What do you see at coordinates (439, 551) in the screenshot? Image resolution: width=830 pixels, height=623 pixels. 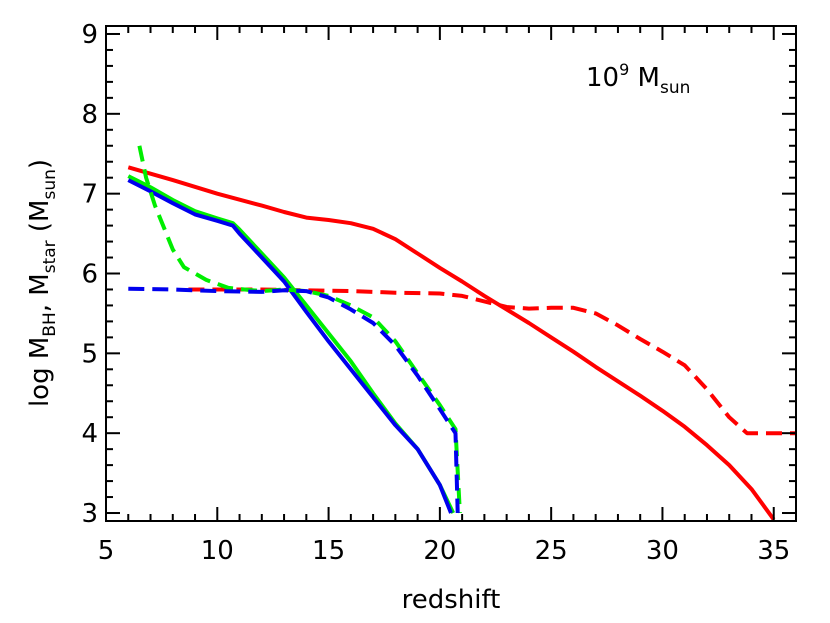 I see `x-tick-label: 20` at bounding box center [439, 551].